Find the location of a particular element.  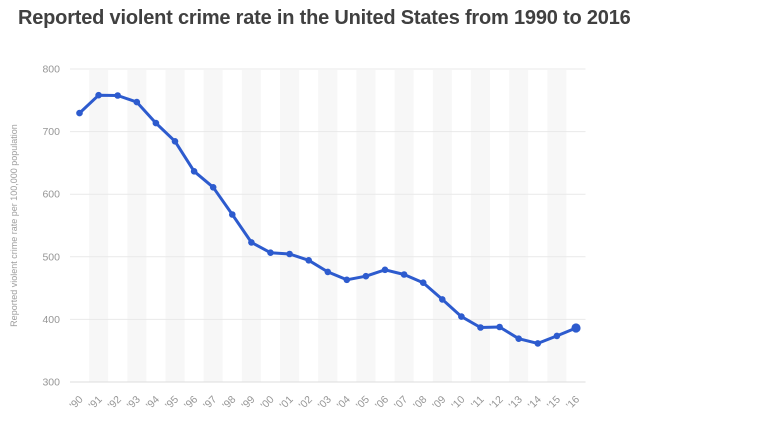

x-tick-label: '05 is located at coordinates (363, 403).